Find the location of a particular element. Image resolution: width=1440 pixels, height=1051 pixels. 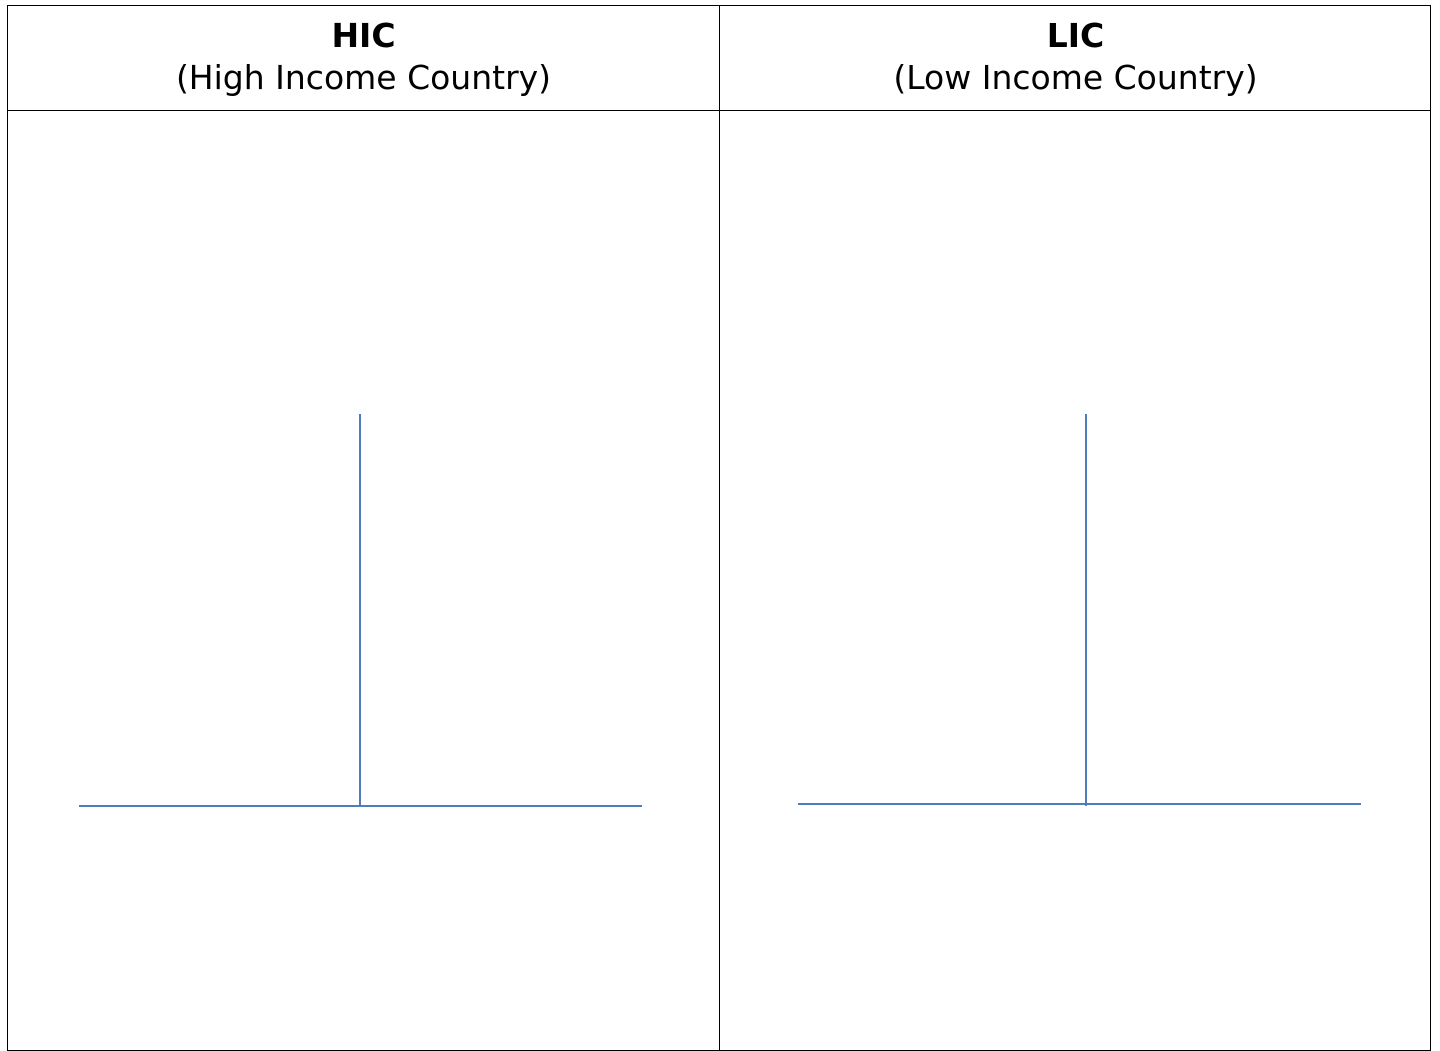

hic-heading: HIC is located at coordinates (363, 36).